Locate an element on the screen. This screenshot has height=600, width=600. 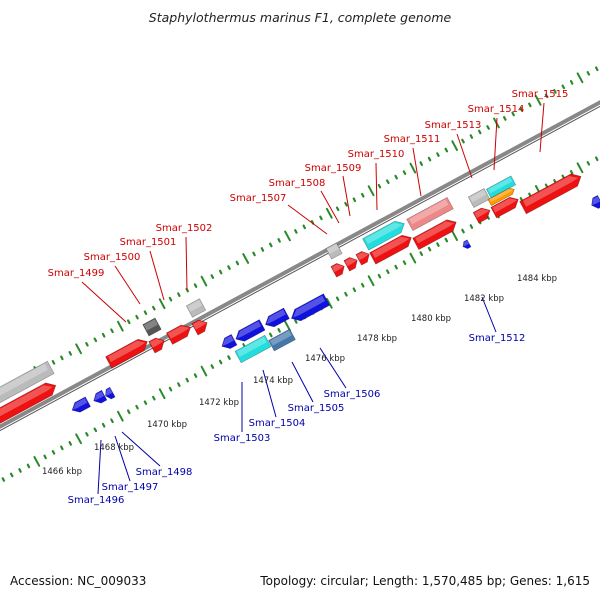
gene-label-smar-1514: Smar_1514 is located at coordinates (496, 109).